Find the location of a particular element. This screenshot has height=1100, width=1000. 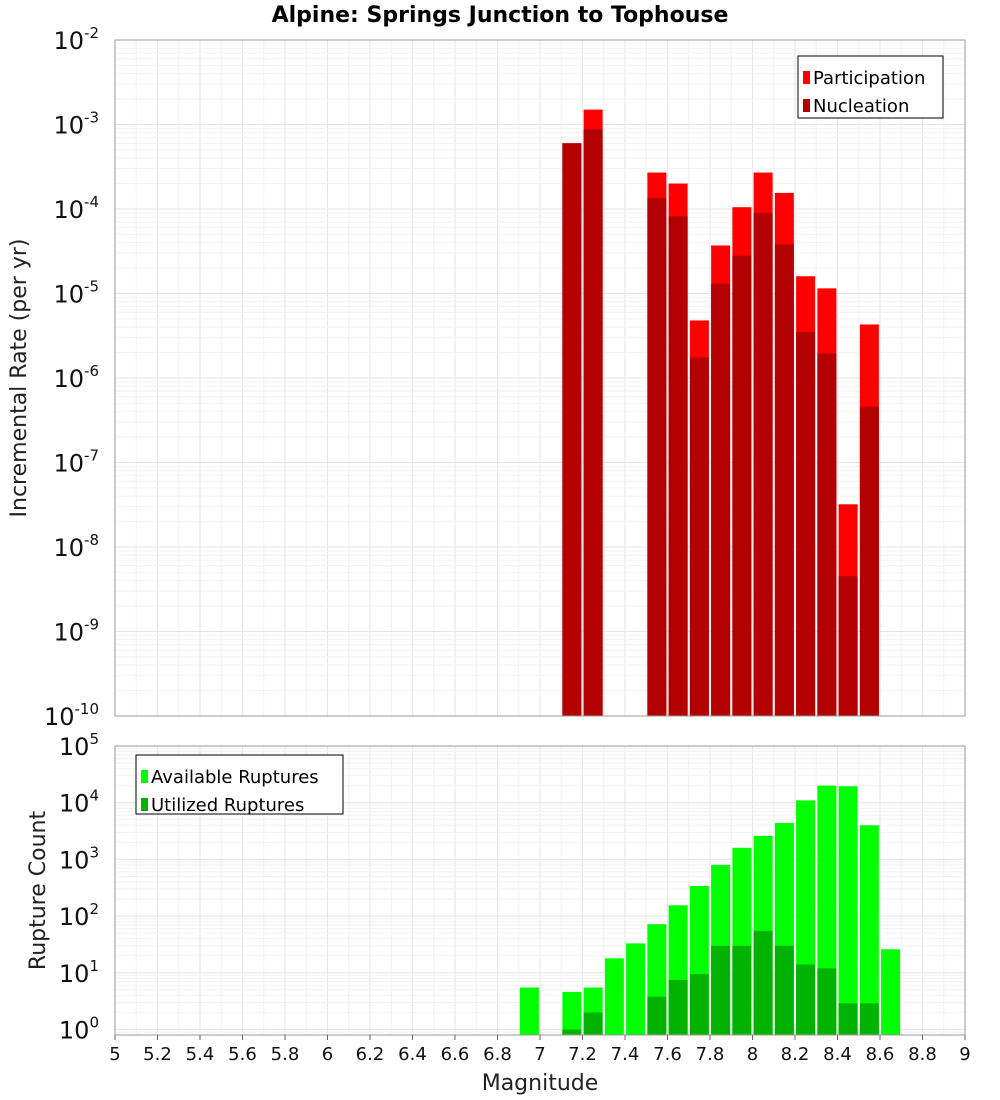

legend-utilized-ruptures-swatch is located at coordinates (144, 804).